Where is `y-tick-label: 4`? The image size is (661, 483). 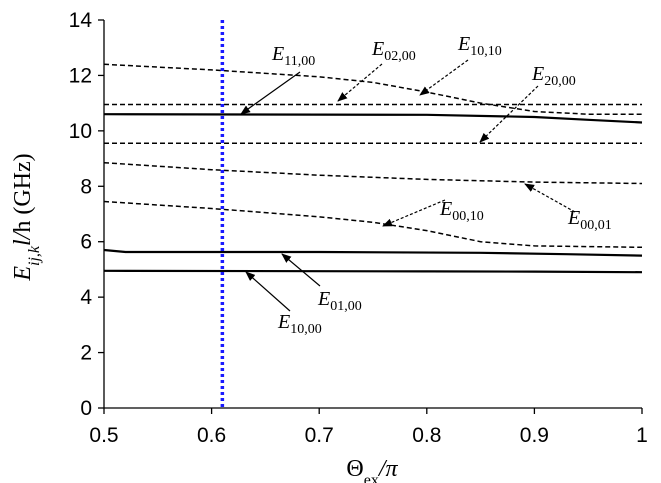 y-tick-label: 4 is located at coordinates (86, 297).